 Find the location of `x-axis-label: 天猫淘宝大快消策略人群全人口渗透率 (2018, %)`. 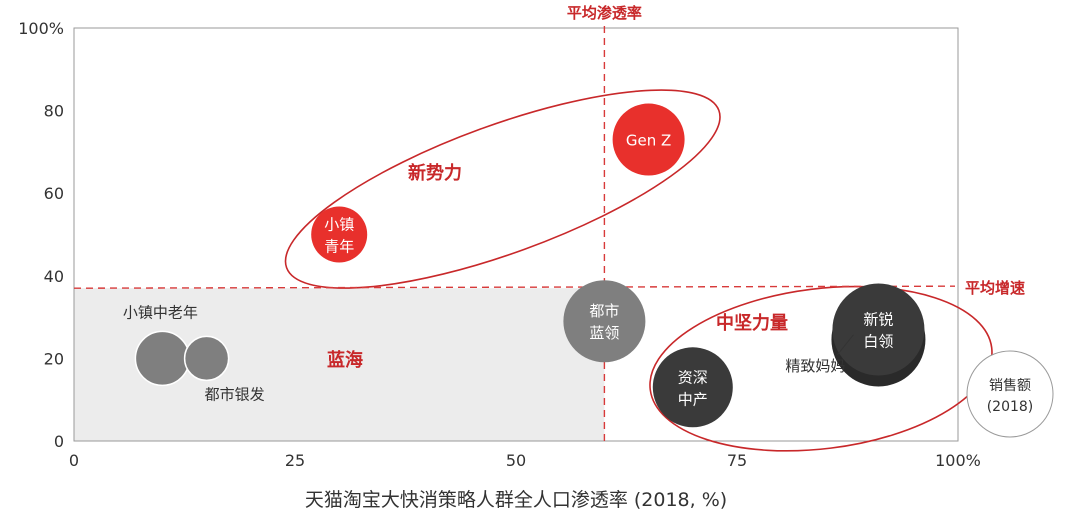

x-axis-label: 天猫淘宝大快消策略人群全人口渗透率 (2018, %) is located at coordinates (516, 500).